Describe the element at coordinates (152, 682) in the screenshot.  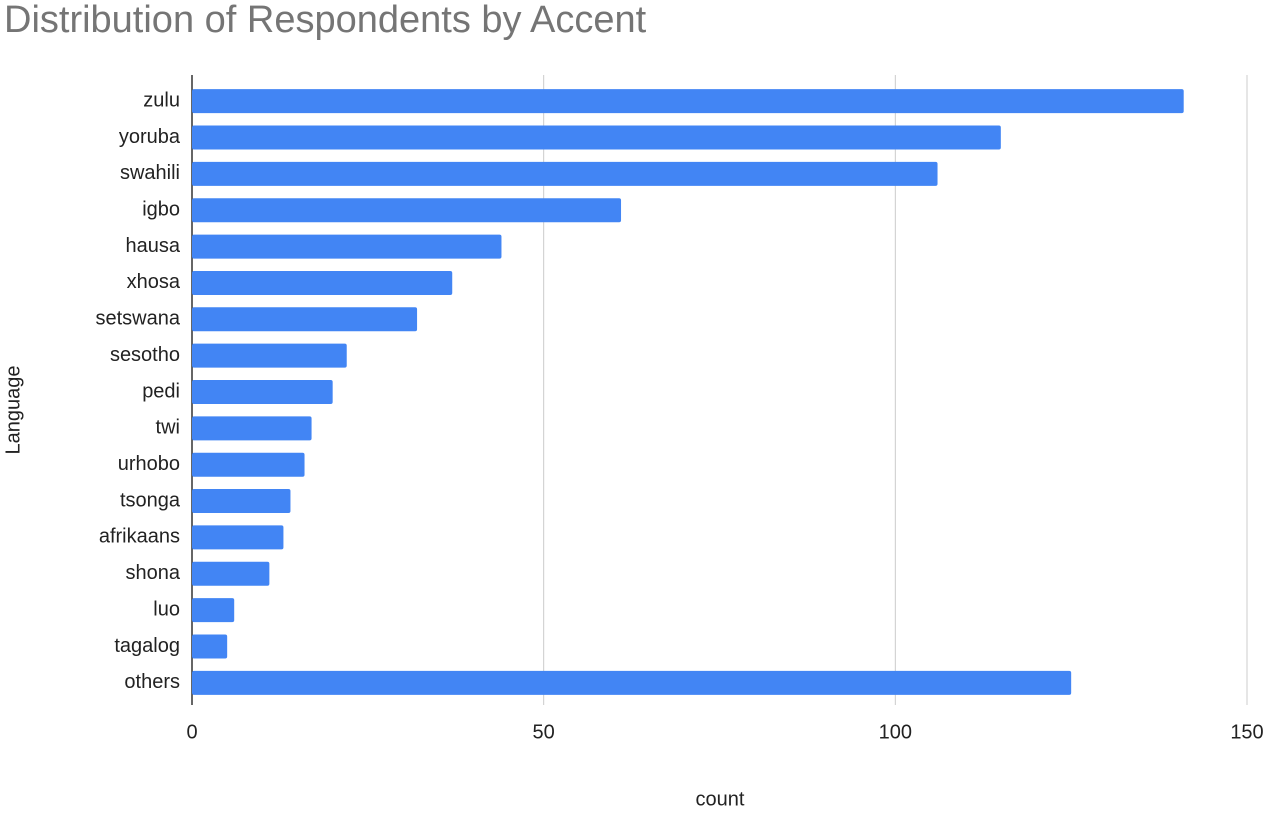
I see `y-tick-label: others` at that location.